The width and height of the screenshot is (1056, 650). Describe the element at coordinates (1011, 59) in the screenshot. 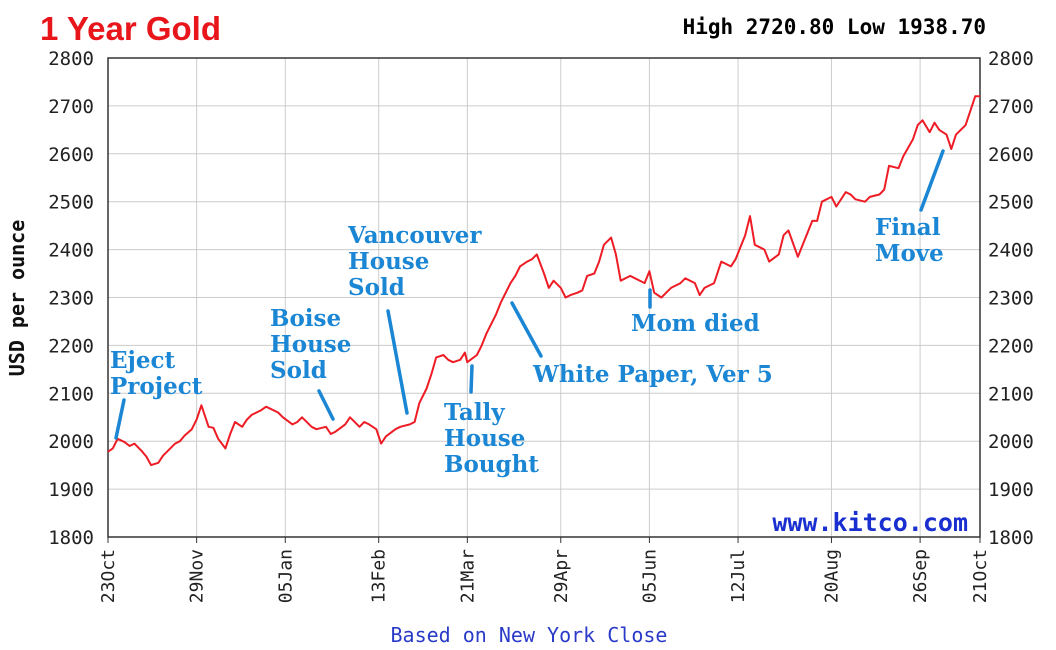

I see `y-tick-label-right: 2800` at that location.